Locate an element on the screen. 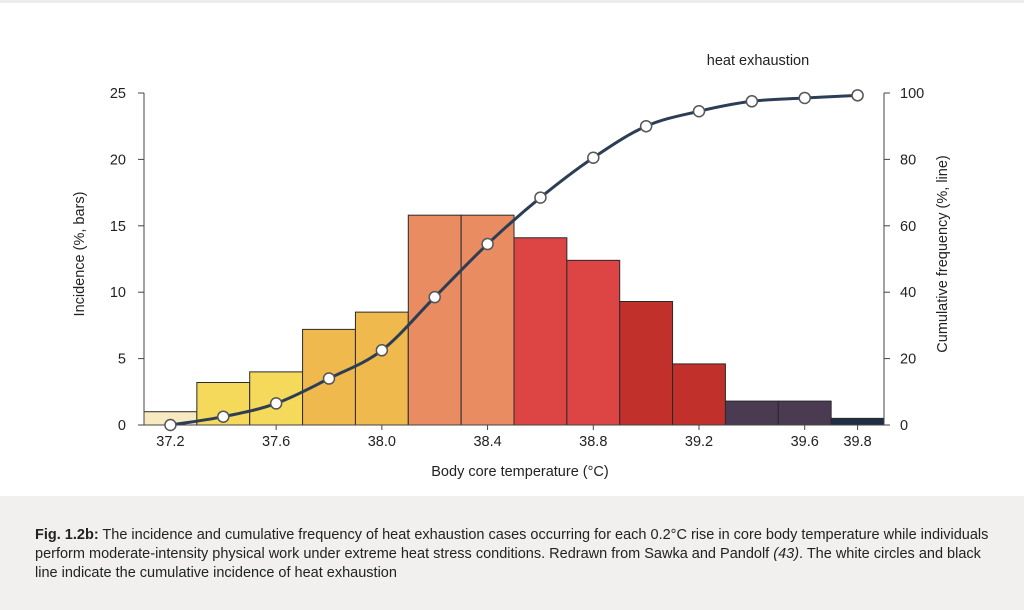 The image size is (1024, 610). y2-tick-label: 40 is located at coordinates (908, 293).